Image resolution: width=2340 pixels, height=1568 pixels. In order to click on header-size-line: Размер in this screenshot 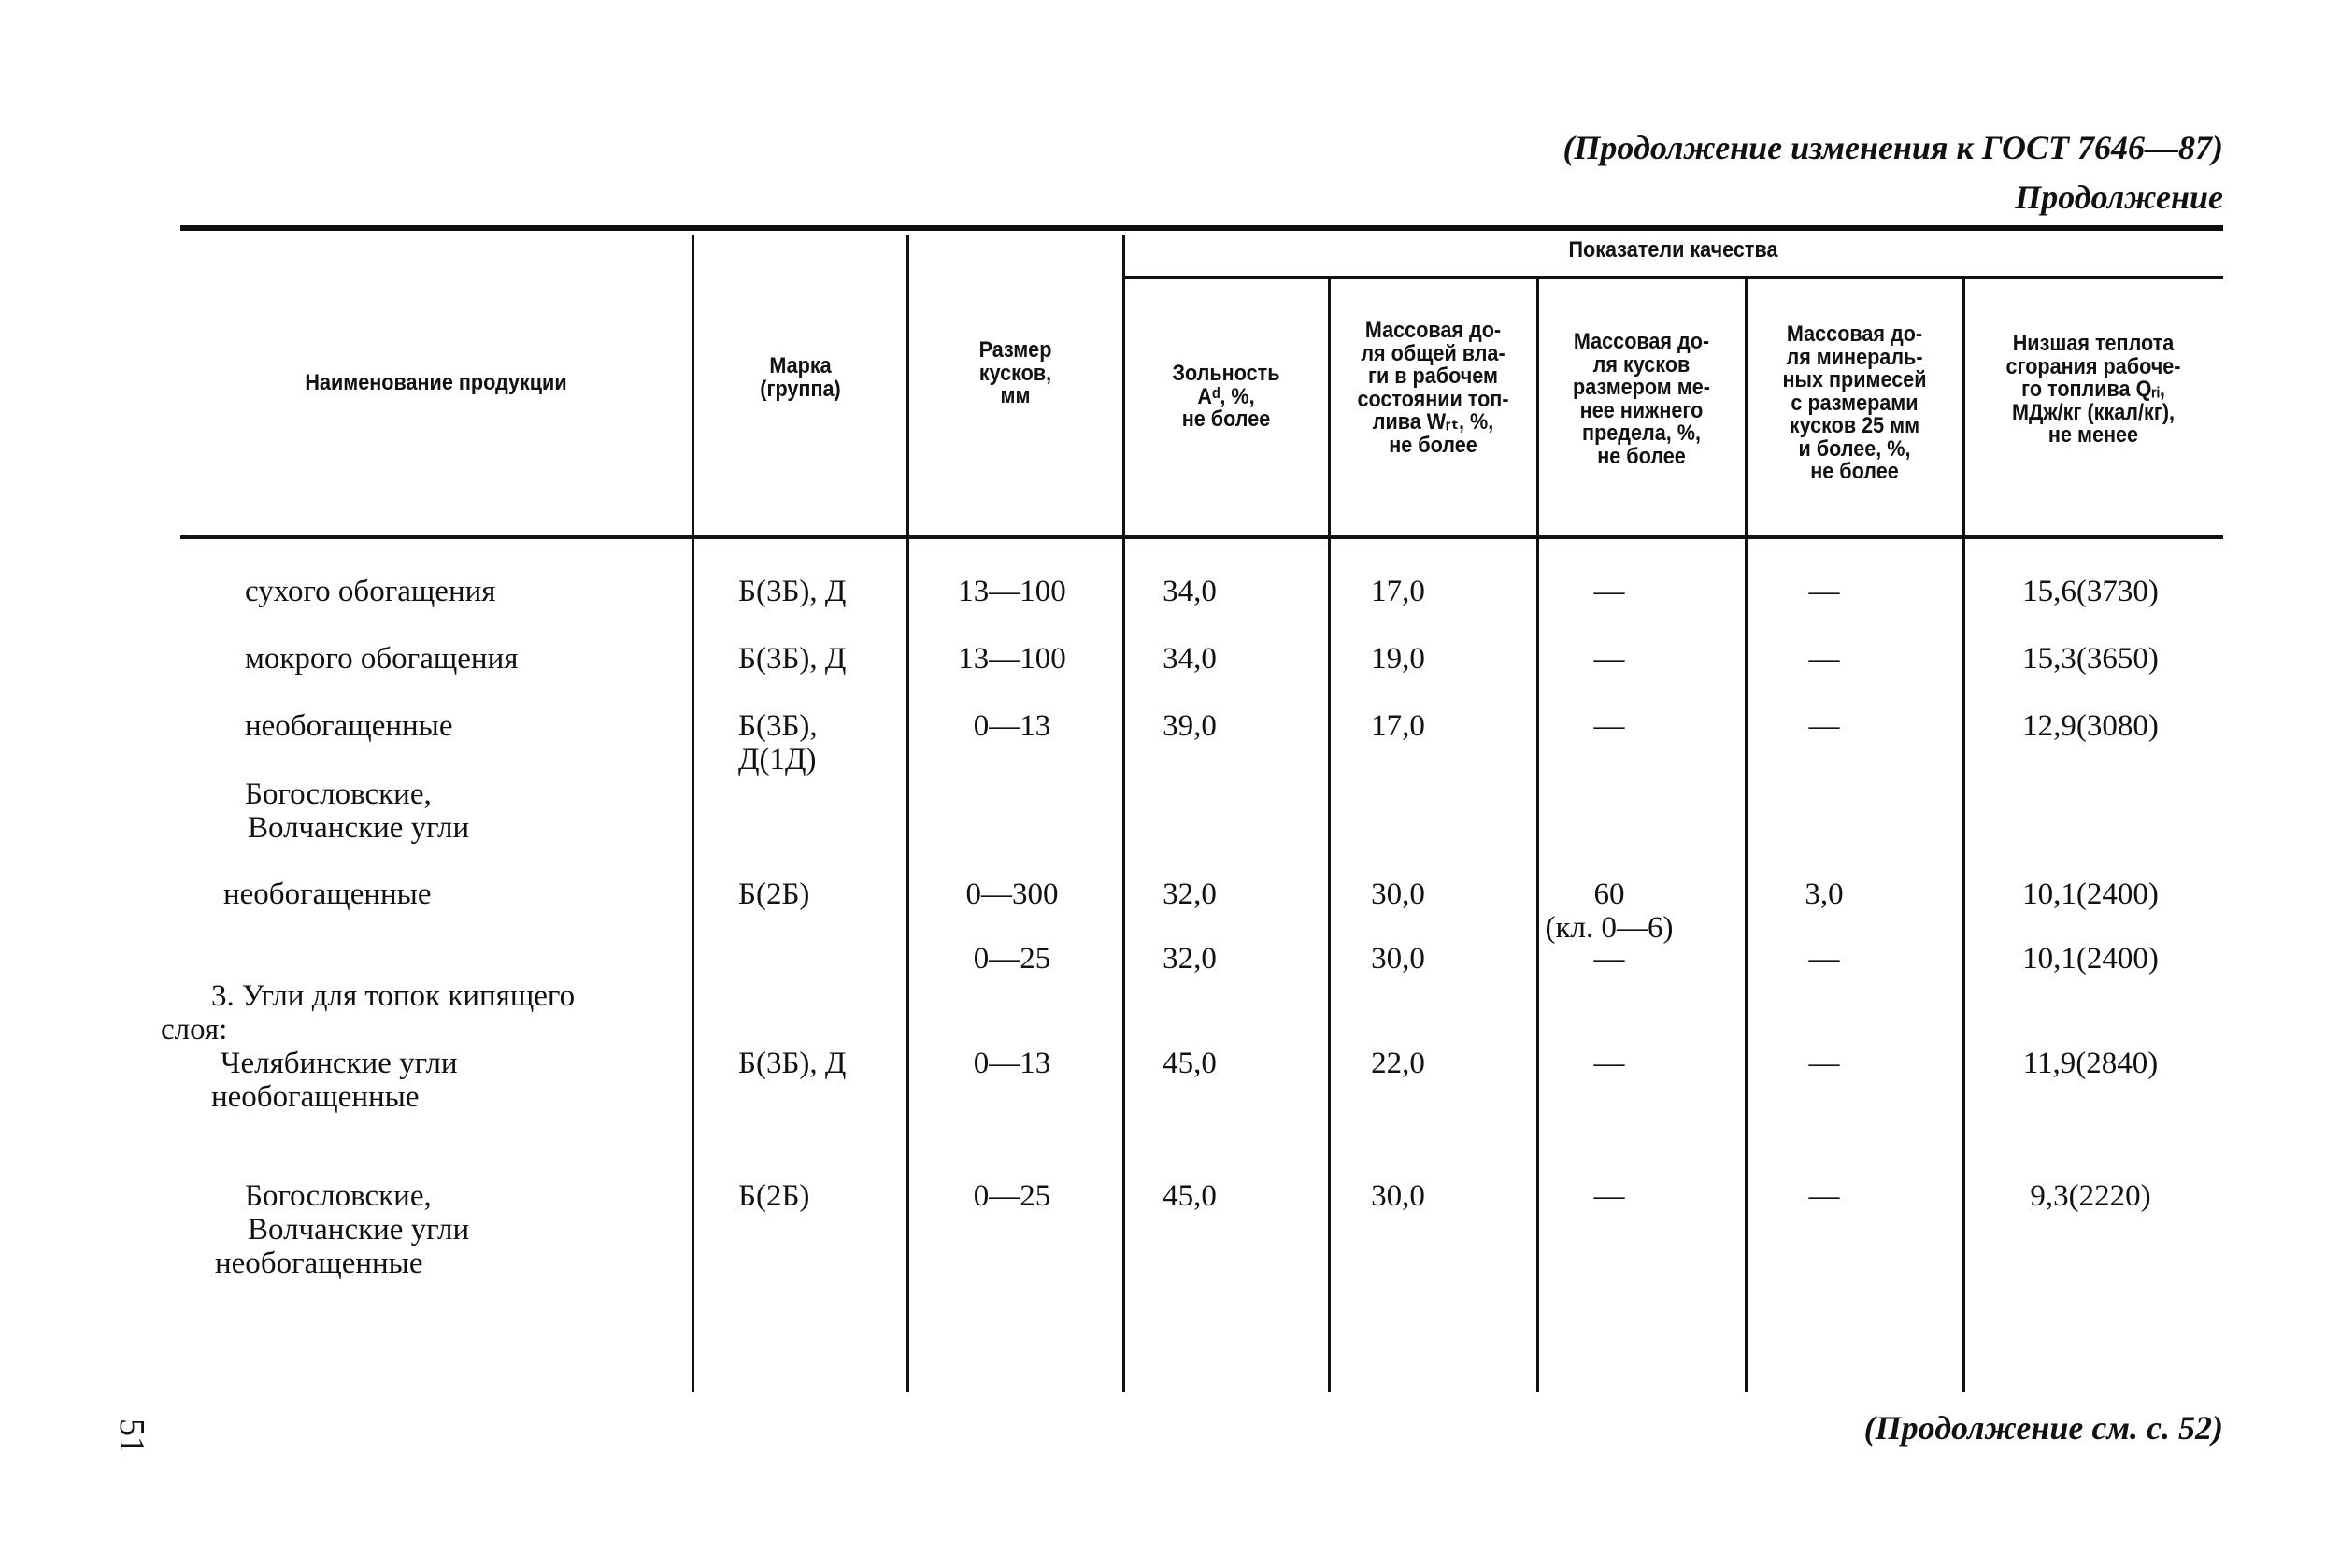, I will do `click(1015, 350)`.